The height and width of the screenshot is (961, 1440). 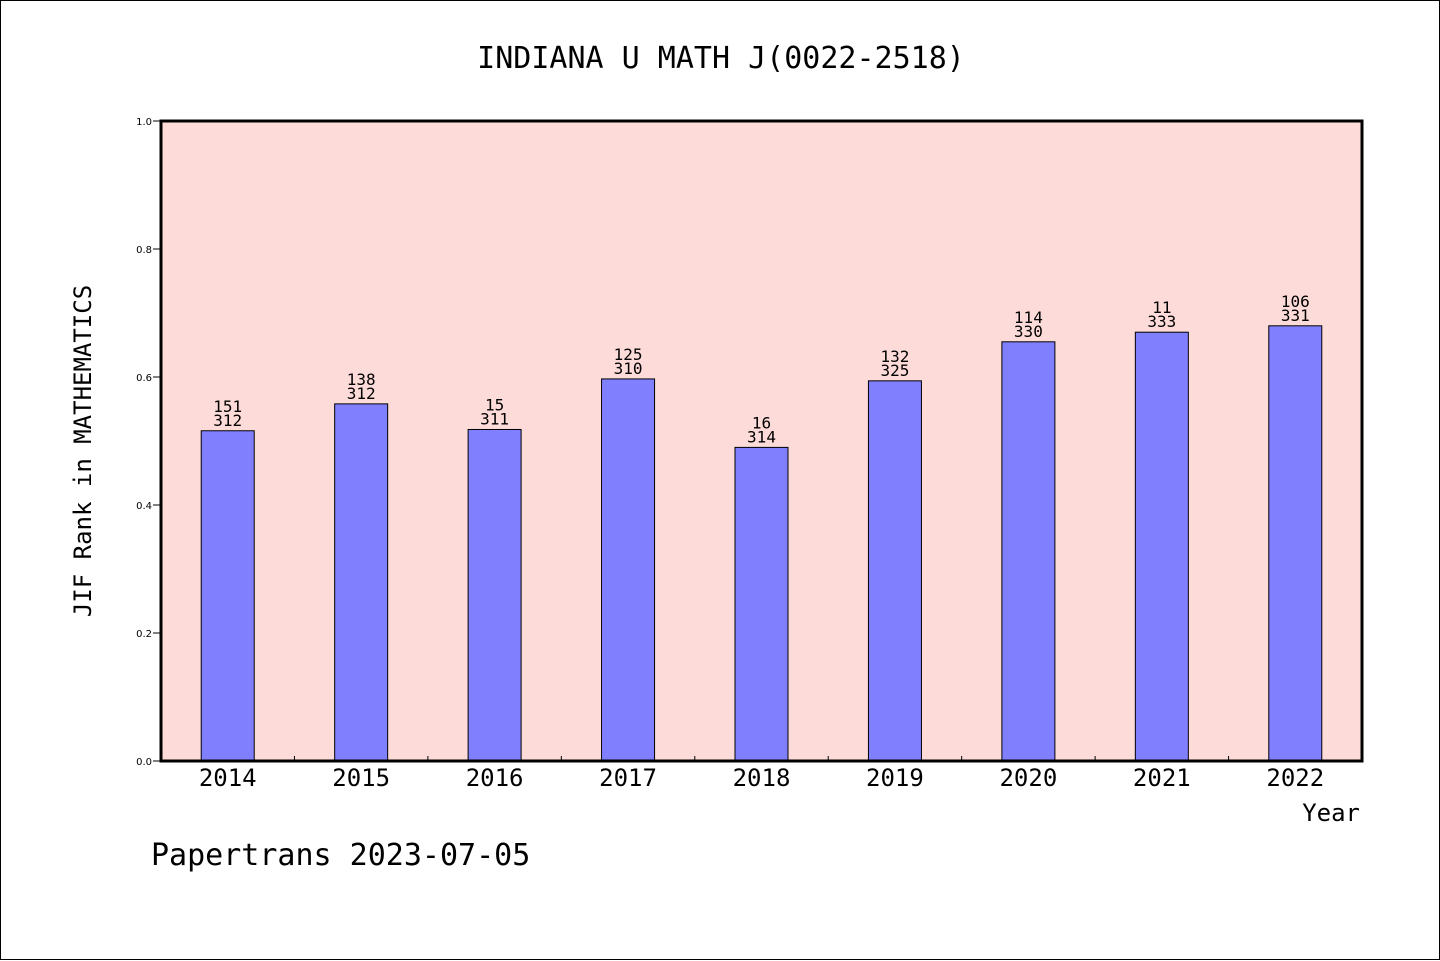 What do you see at coordinates (144, 634) in the screenshot?
I see `y-tick-label: 0.2` at bounding box center [144, 634].